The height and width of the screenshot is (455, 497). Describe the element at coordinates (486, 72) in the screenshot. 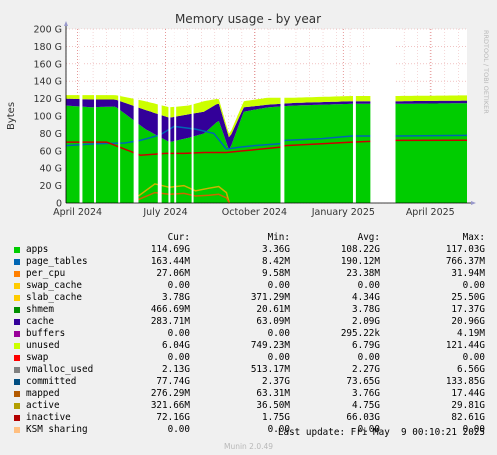

I see `rrdtool-watermark: RRDTOOL / TOBI OETIKER` at that location.